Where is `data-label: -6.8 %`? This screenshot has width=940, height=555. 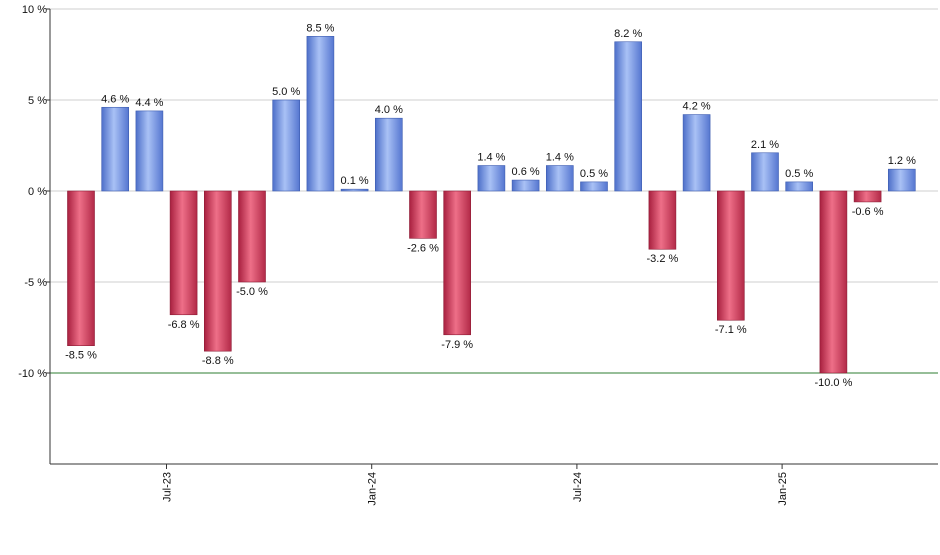 data-label: -6.8 % is located at coordinates (184, 325).